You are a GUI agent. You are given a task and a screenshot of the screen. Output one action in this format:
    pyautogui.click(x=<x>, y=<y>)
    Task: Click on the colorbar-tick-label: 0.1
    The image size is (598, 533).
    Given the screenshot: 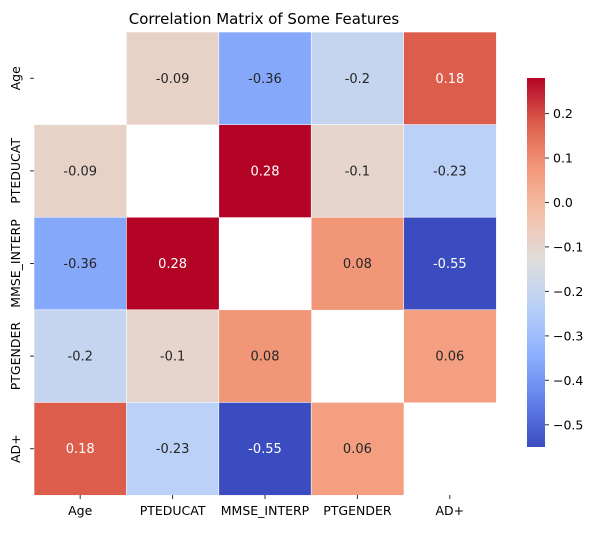 What is the action you would take?
    pyautogui.click(x=563, y=158)
    